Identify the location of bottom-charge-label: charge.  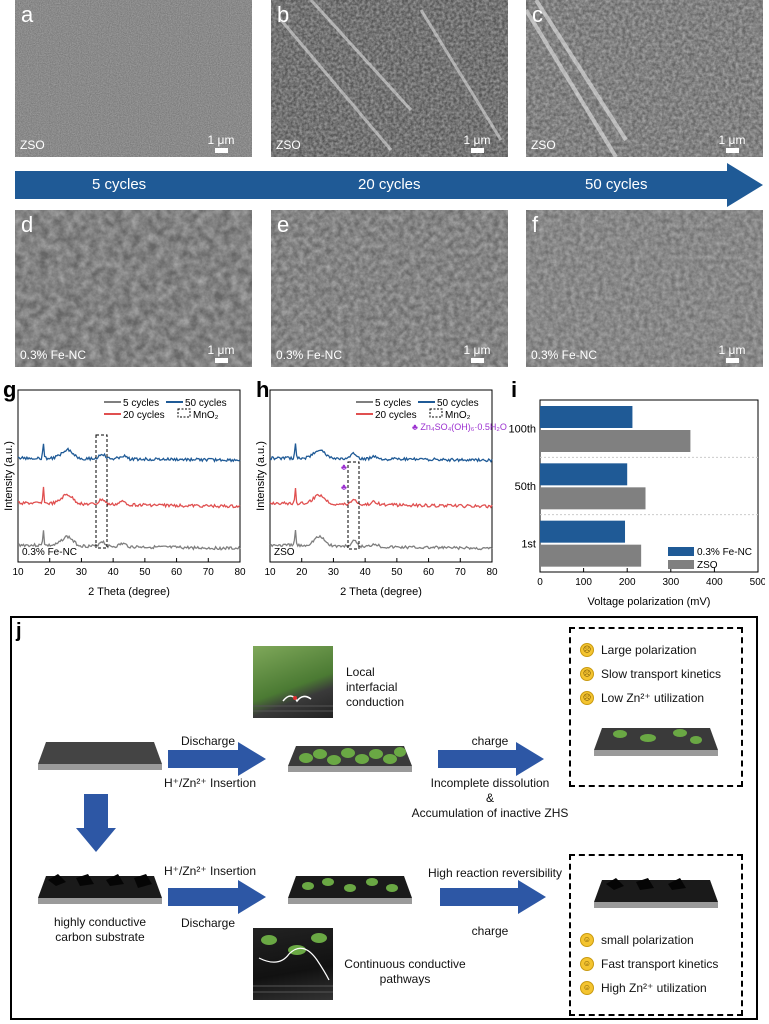
(490, 931).